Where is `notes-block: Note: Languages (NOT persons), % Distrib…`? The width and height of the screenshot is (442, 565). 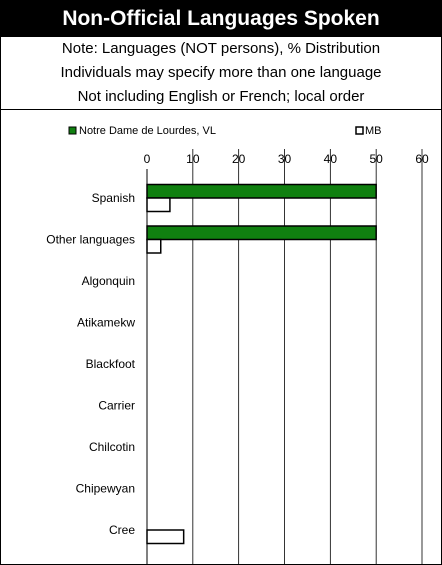
notes-block: Note: Languages (NOT persons), % Distrib… is located at coordinates (221, 73).